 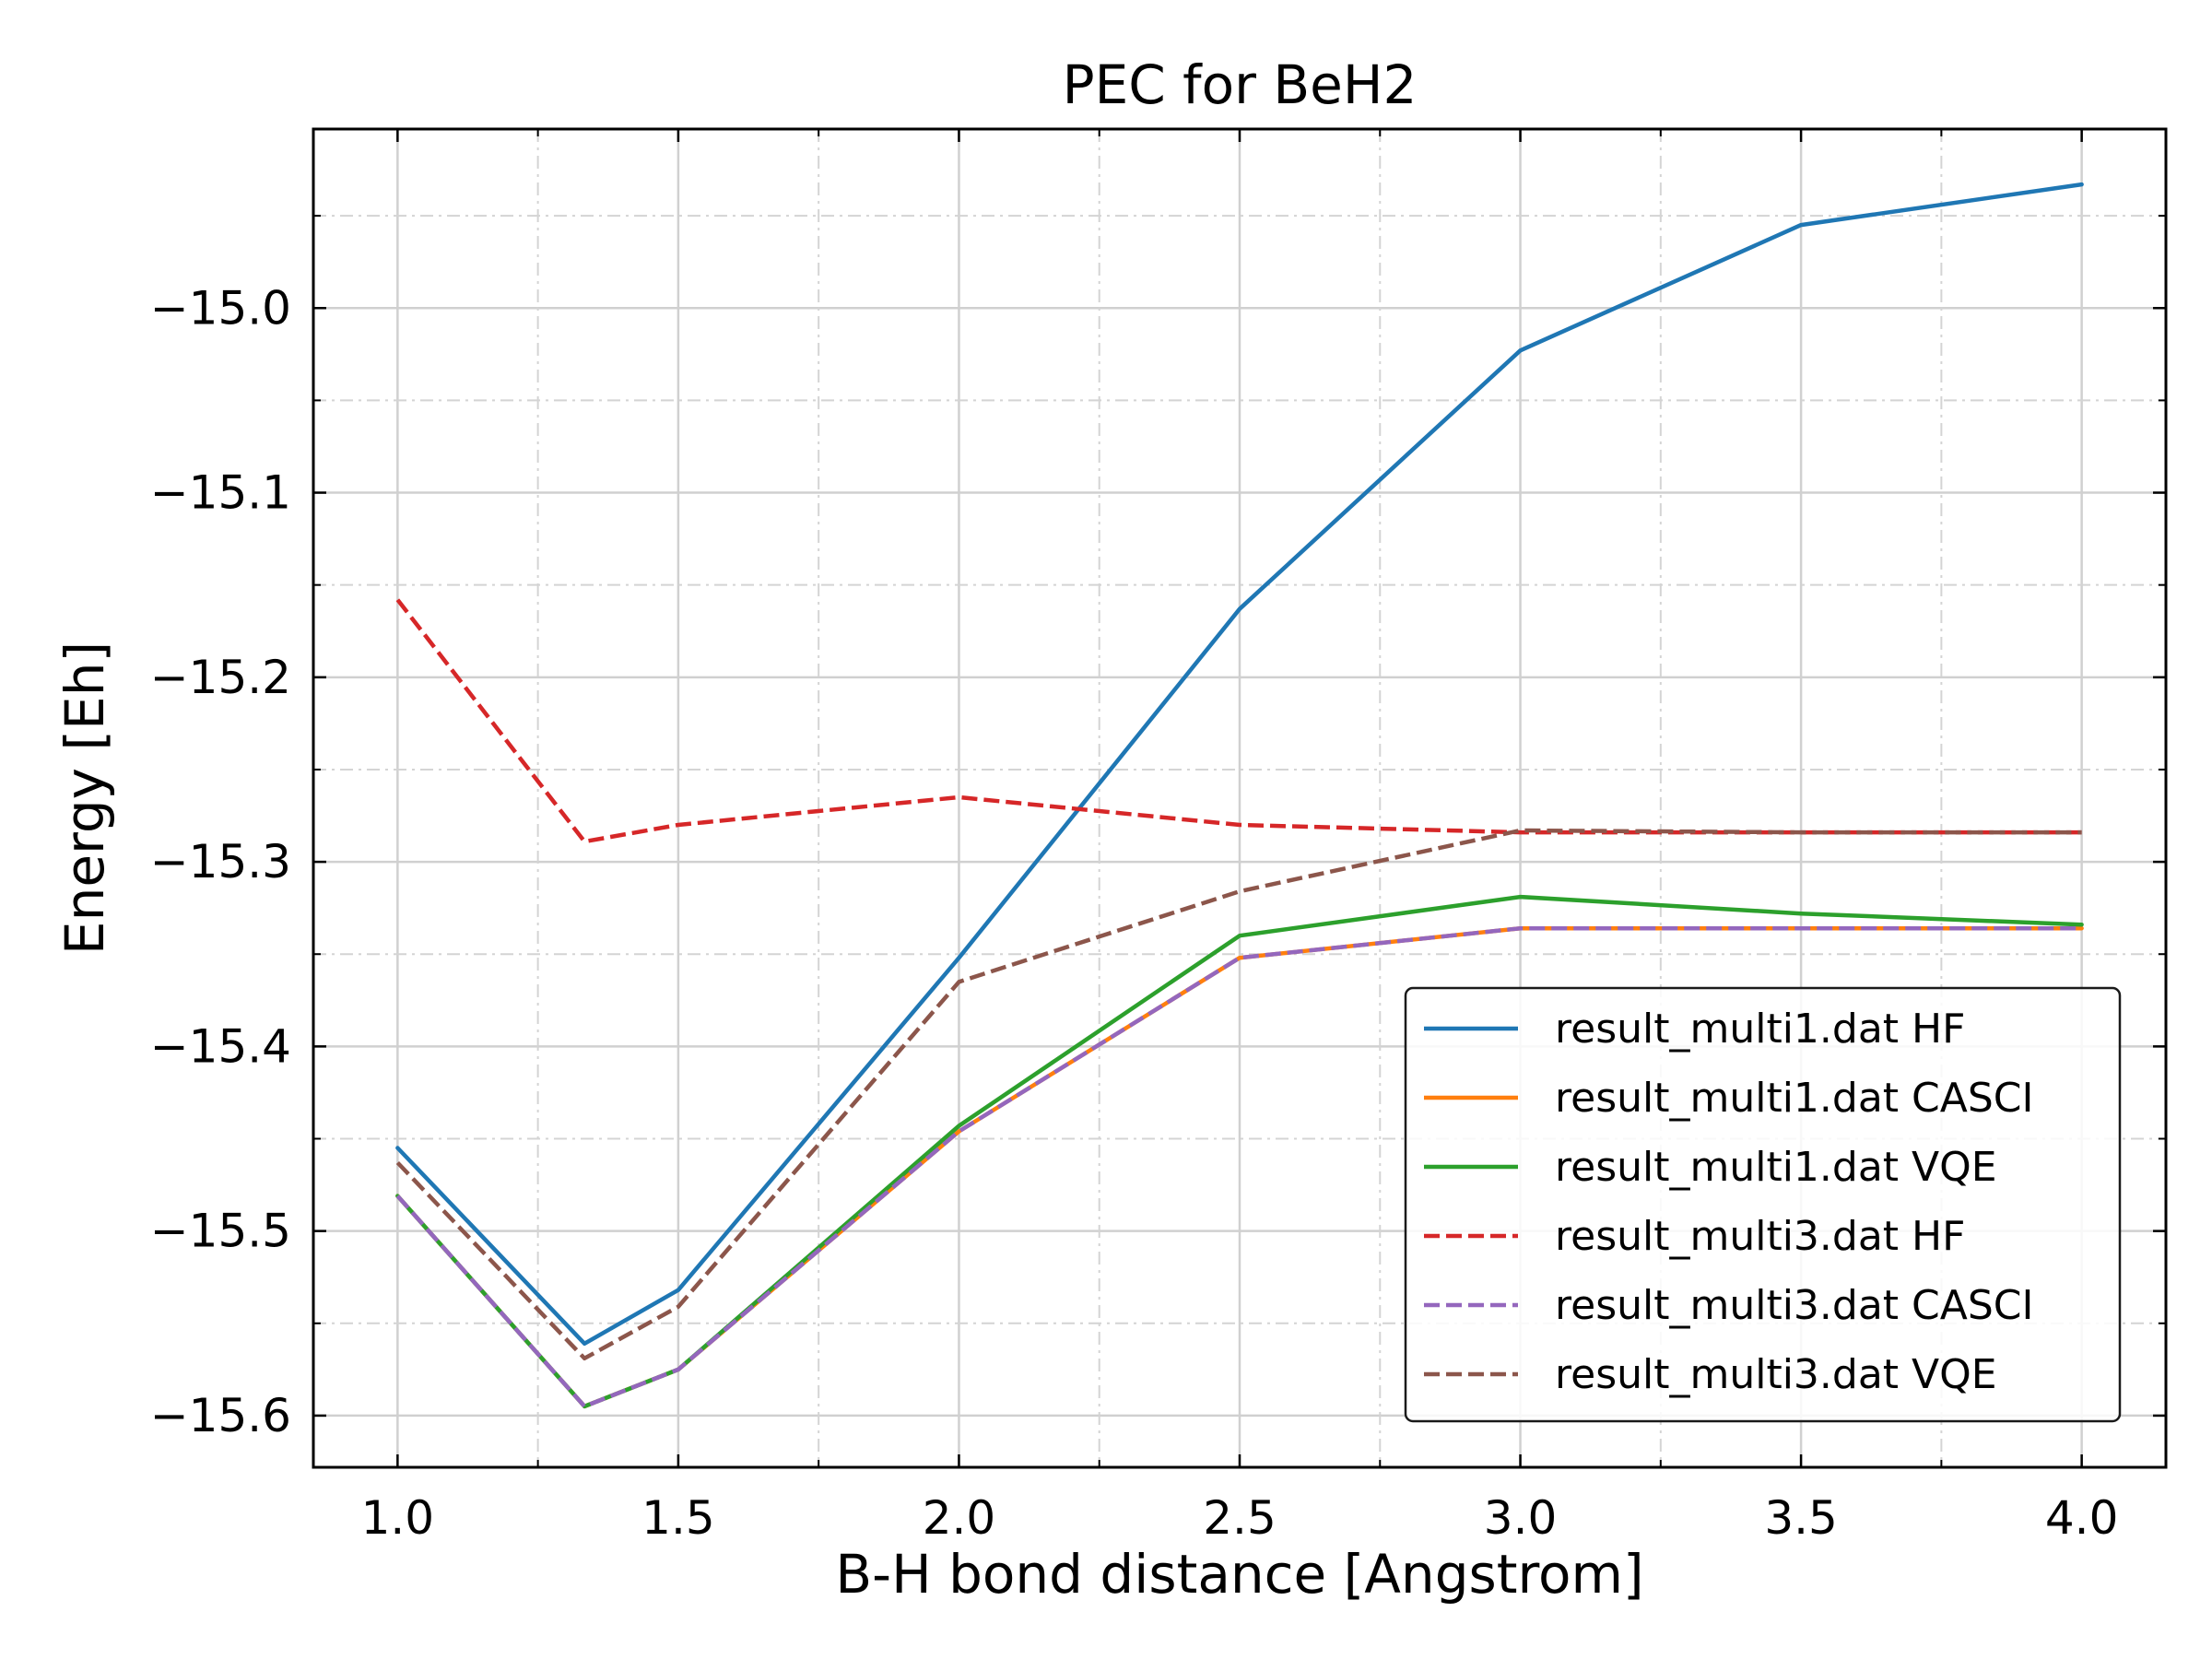 What do you see at coordinates (1521, 1518) in the screenshot?
I see `x-tick-label: 3.0` at bounding box center [1521, 1518].